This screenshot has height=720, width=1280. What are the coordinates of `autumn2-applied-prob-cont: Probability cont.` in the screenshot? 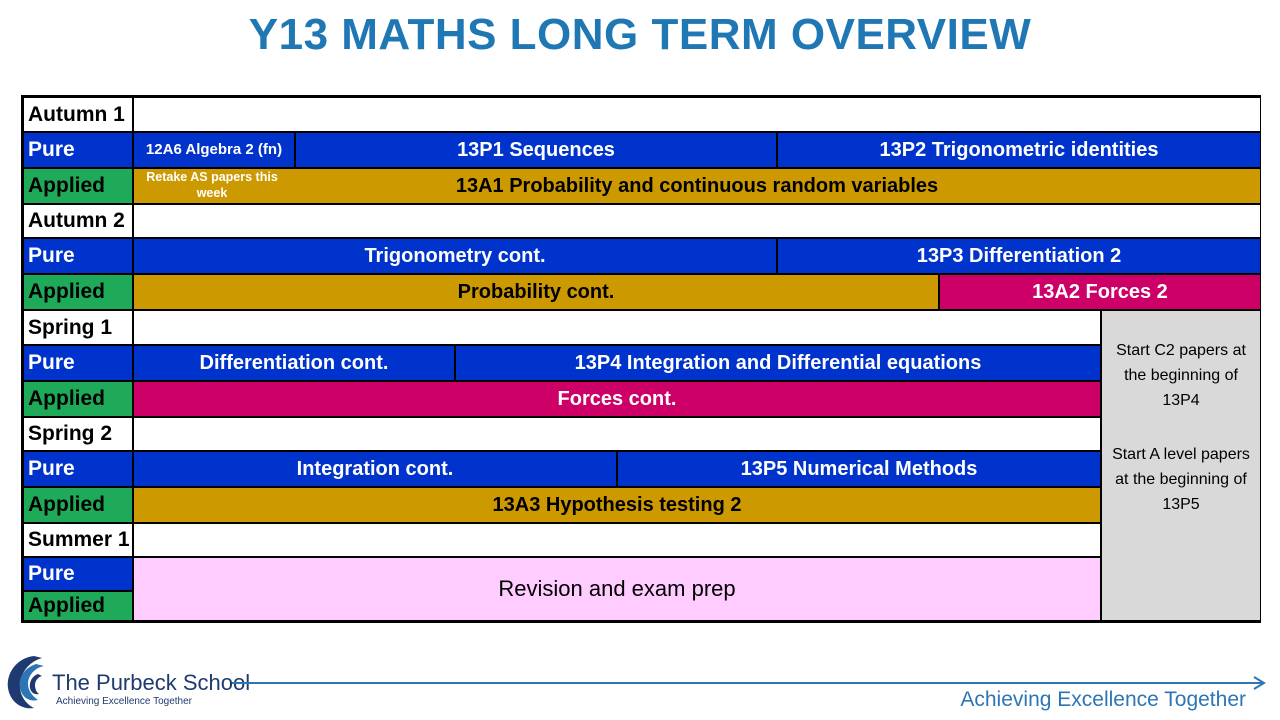 It's located at (536, 292).